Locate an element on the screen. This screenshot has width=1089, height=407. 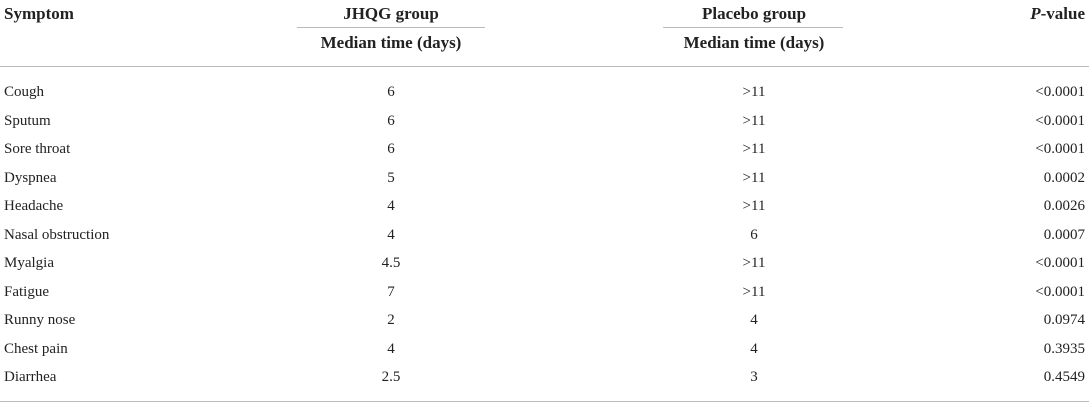
header-rule is located at coordinates (544, 66).